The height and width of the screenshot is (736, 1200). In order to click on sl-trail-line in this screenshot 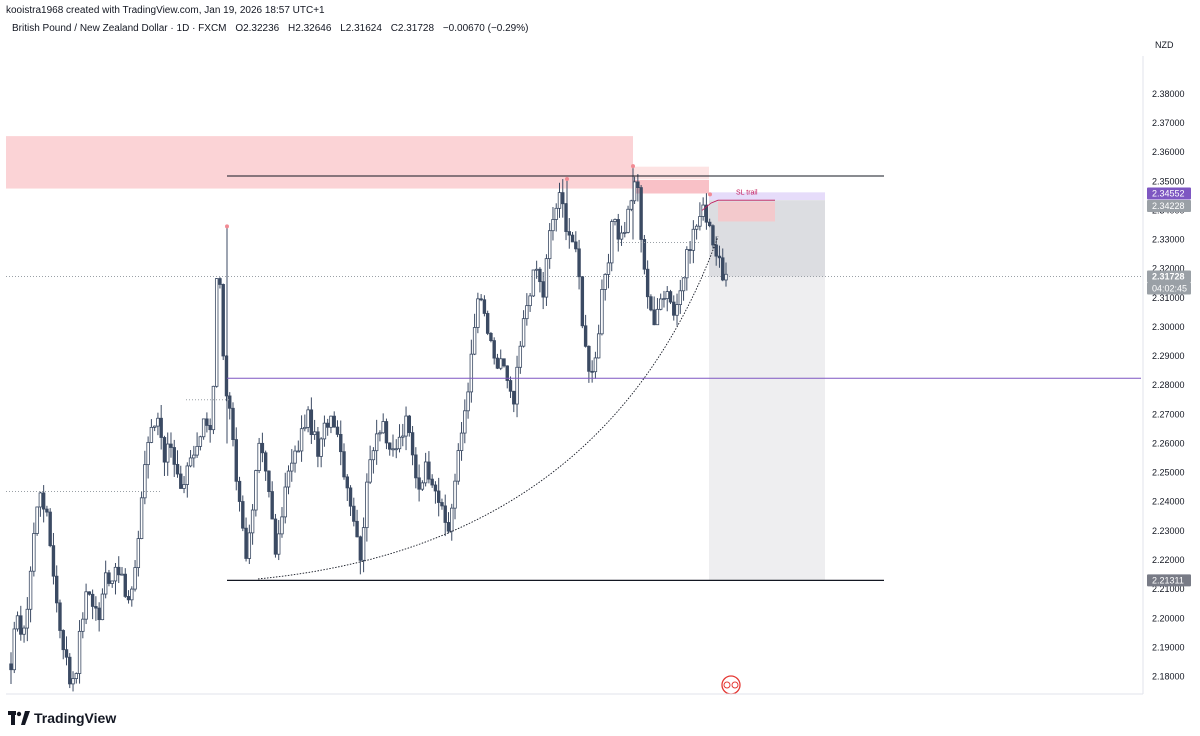, I will do `click(738, 205)`.